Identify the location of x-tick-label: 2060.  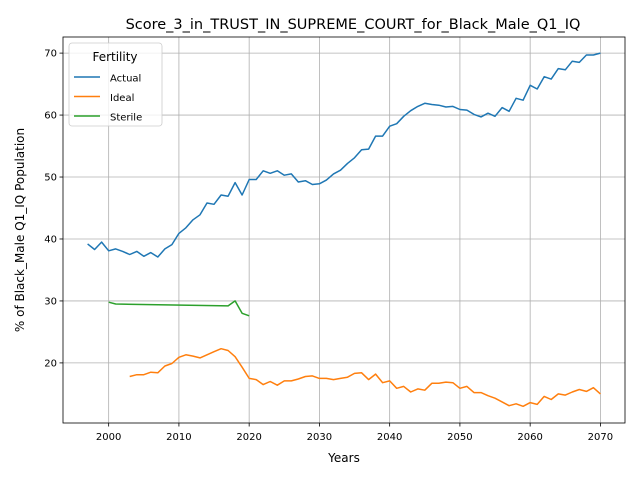
(529, 437).